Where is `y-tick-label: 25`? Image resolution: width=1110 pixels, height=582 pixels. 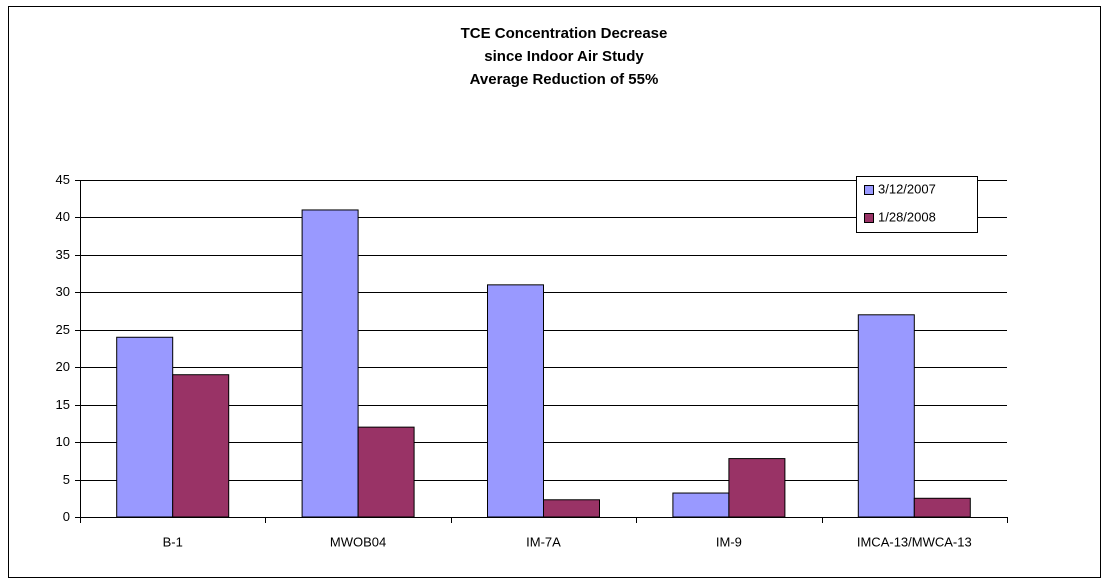
y-tick-label: 25 is located at coordinates (63, 329).